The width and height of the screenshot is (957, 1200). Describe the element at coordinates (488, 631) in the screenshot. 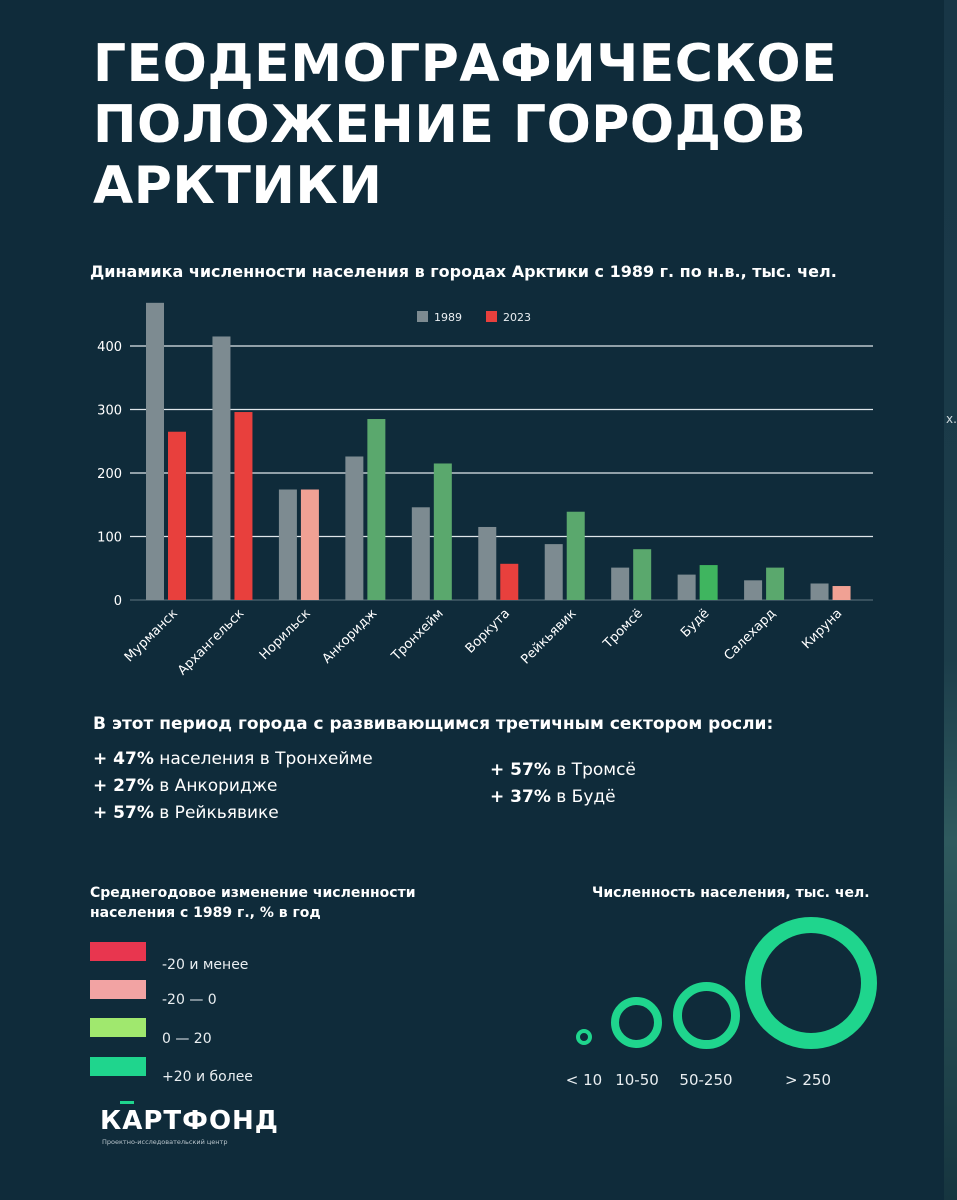

I see `x-tick-label: Воркута` at that location.